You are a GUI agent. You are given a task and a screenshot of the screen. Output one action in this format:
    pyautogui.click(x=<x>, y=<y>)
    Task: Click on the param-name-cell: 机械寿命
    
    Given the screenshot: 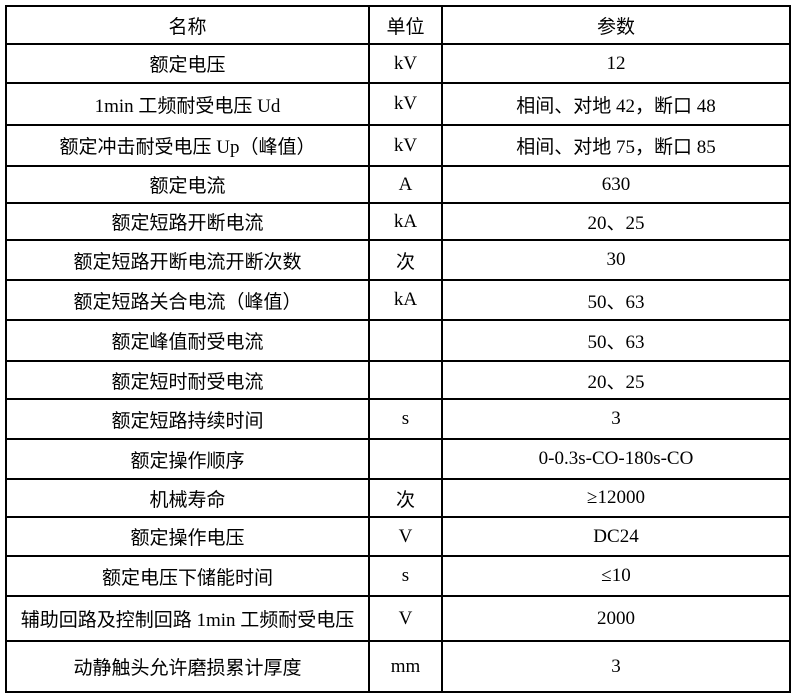 What is the action you would take?
    pyautogui.click(x=187, y=498)
    